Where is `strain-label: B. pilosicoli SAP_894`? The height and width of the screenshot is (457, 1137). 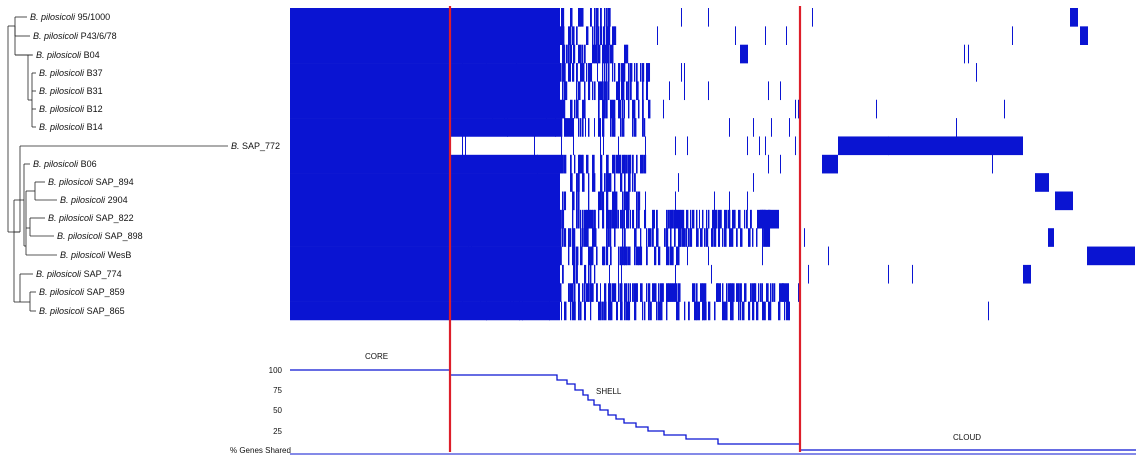 strain-label: B. pilosicoli SAP_894 is located at coordinates (91, 182).